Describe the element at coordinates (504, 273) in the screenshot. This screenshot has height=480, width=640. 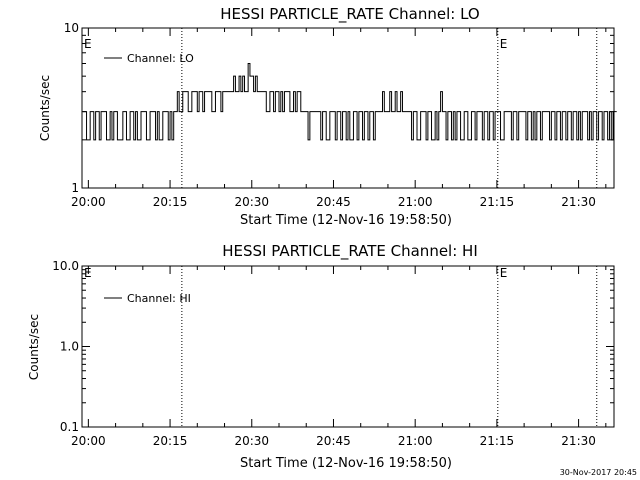
I see `hi-event-marker-label: E` at that location.